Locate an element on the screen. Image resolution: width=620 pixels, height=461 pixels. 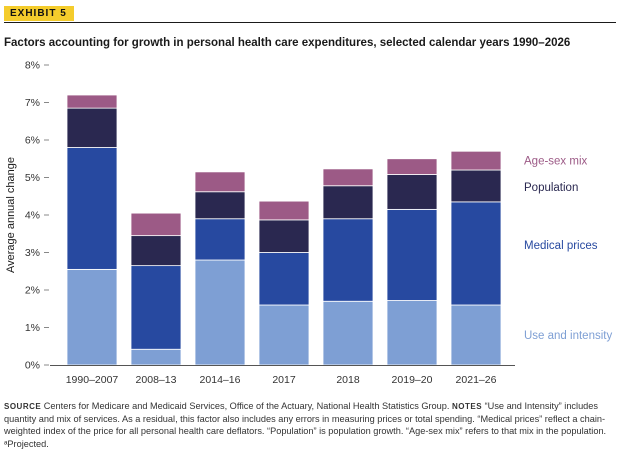
y-tick-label: 8% is located at coordinates (32, 66).